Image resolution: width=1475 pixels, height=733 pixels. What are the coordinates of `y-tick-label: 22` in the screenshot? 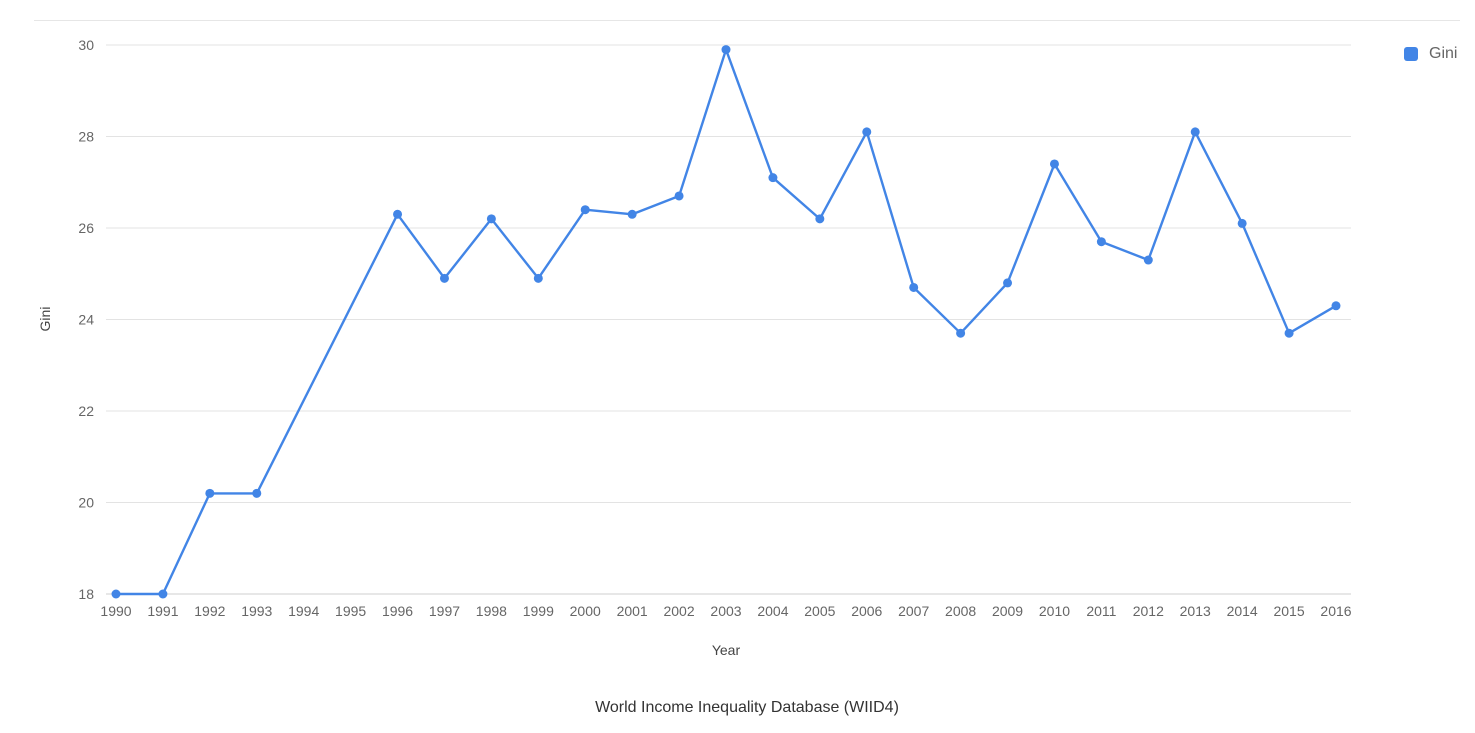 It's located at (86, 411).